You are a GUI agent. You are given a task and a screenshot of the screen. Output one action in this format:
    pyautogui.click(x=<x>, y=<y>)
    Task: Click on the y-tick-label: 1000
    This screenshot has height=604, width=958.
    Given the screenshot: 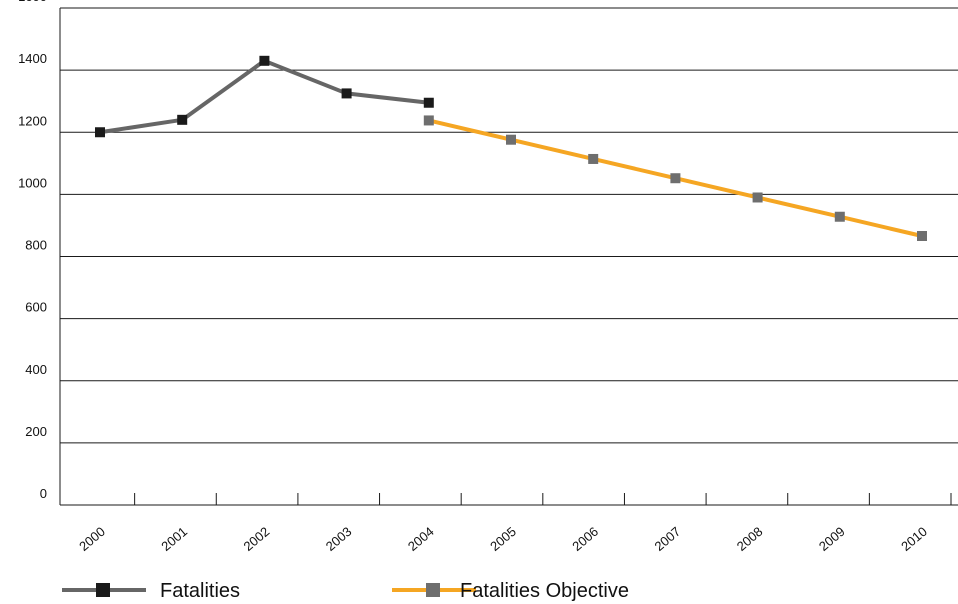 What is the action you would take?
    pyautogui.click(x=32, y=182)
    